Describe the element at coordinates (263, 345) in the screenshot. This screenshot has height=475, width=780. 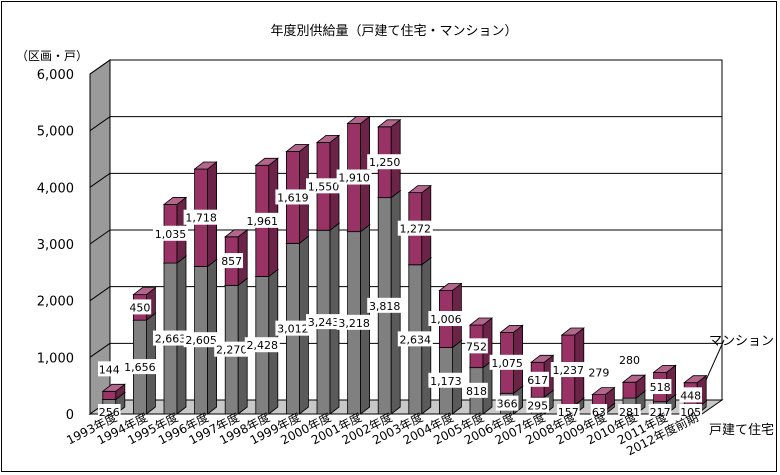
I see `data-label-戸建て住宅-text: 2,428` at that location.